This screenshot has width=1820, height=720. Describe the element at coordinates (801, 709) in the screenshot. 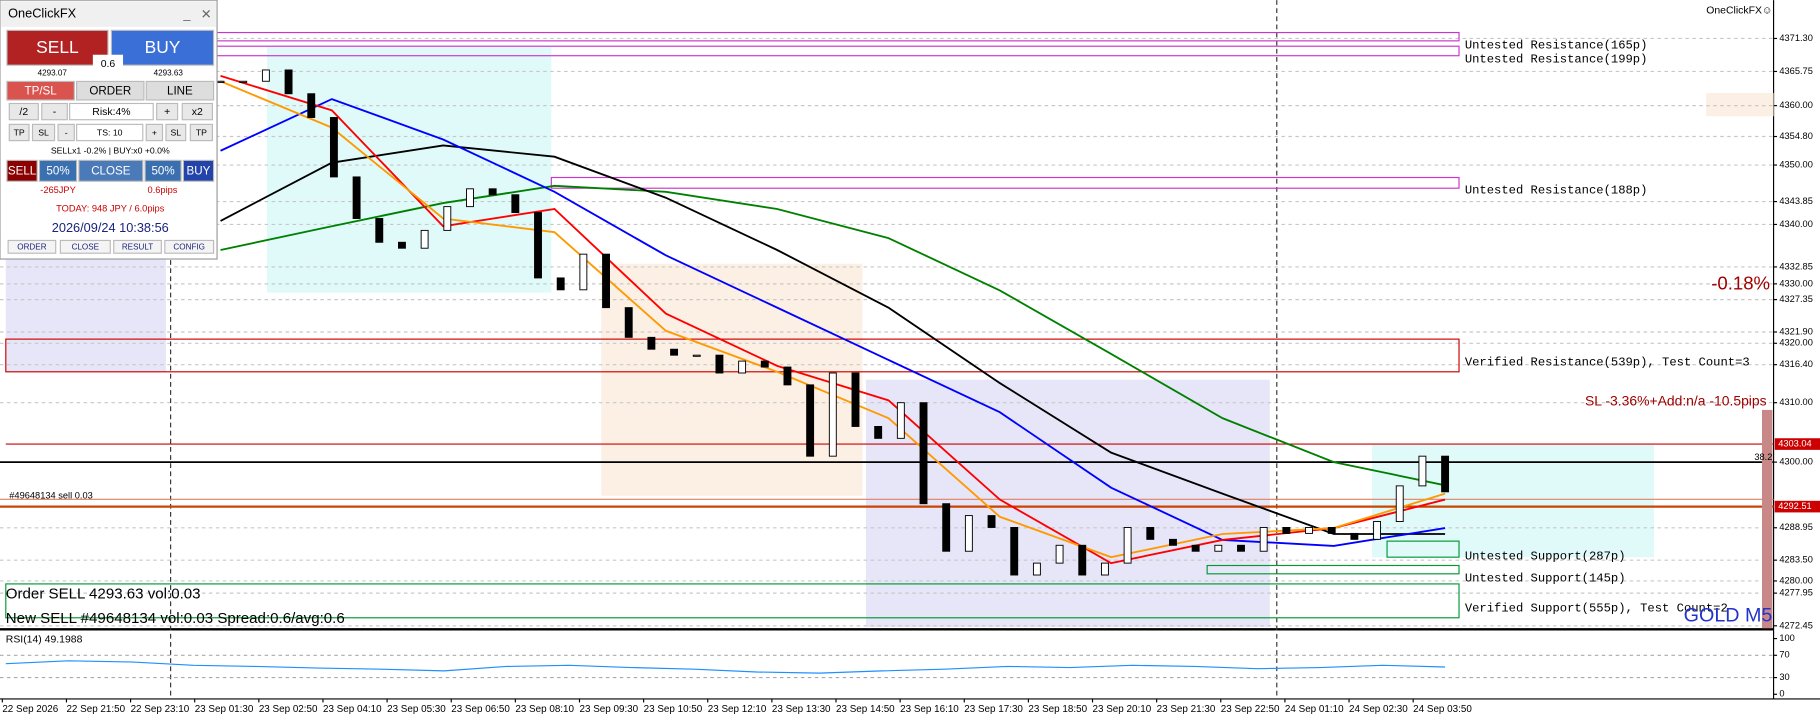

I see `time-label: 23 Sep 13:30` at that location.